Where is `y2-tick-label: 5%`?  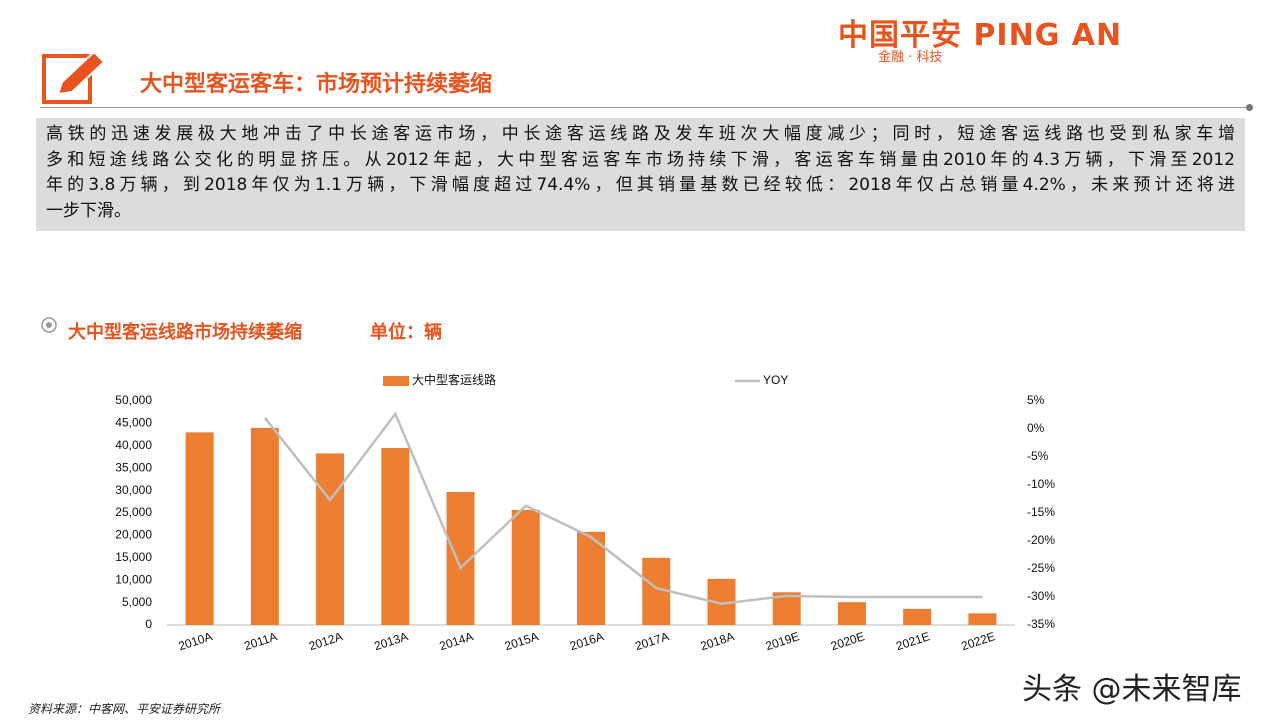
y2-tick-label: 5% is located at coordinates (1036, 400).